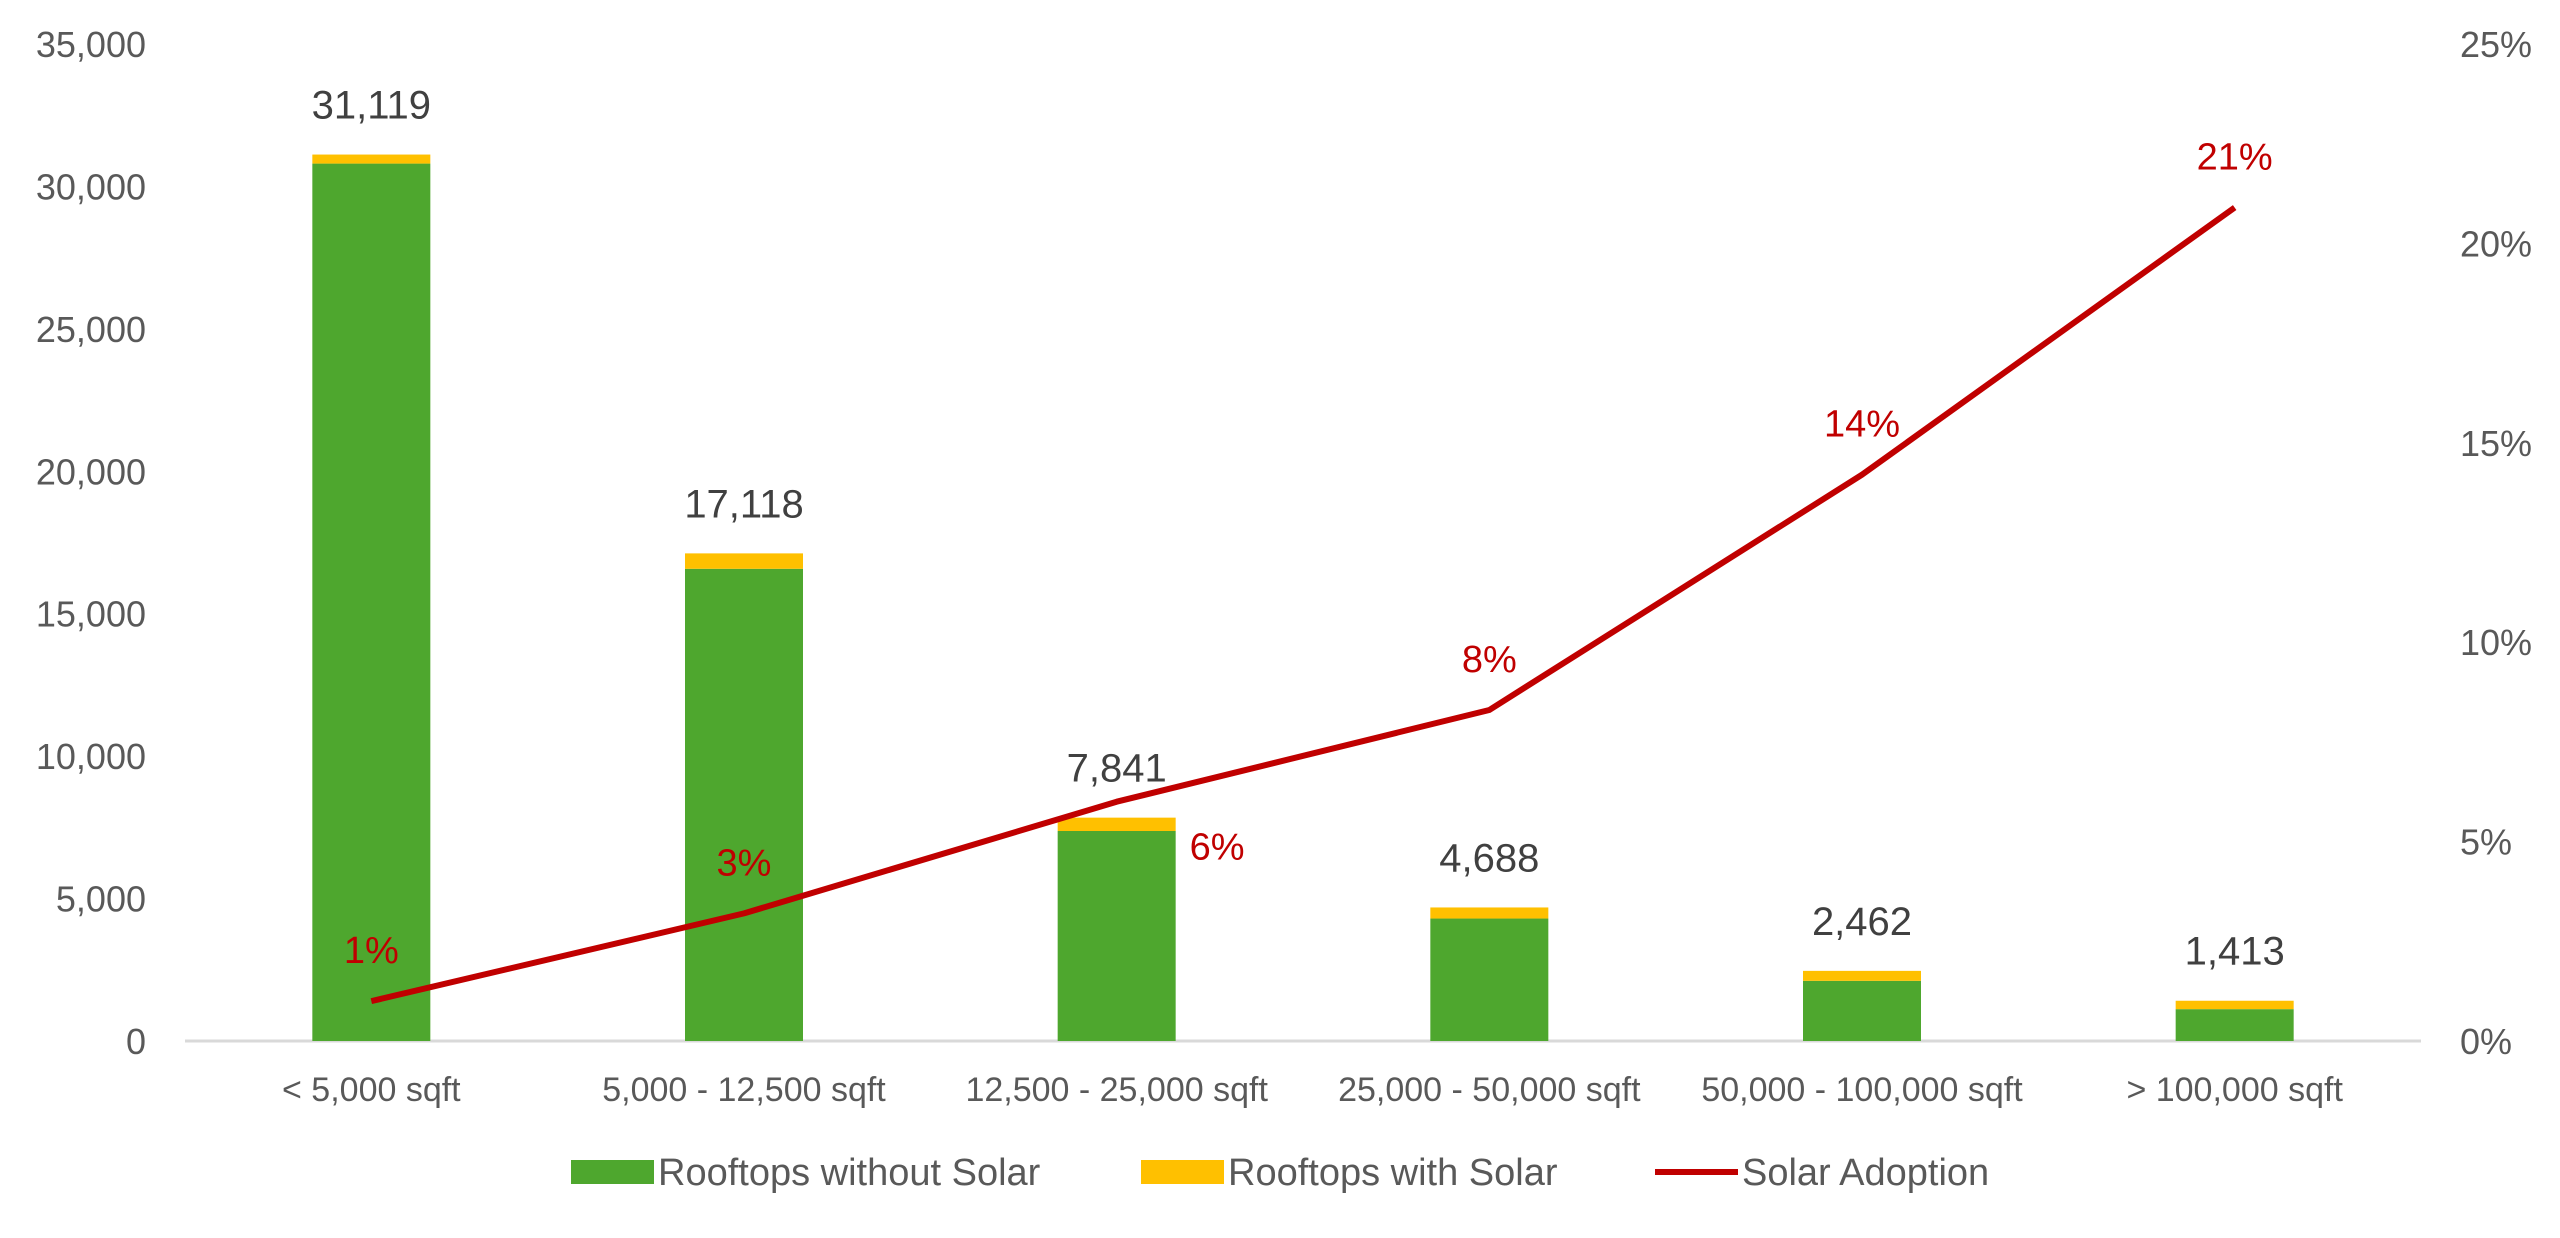 This screenshot has width=2560, height=1238. What do you see at coordinates (2486, 842) in the screenshot?
I see `y2-tick-label: 5%` at bounding box center [2486, 842].